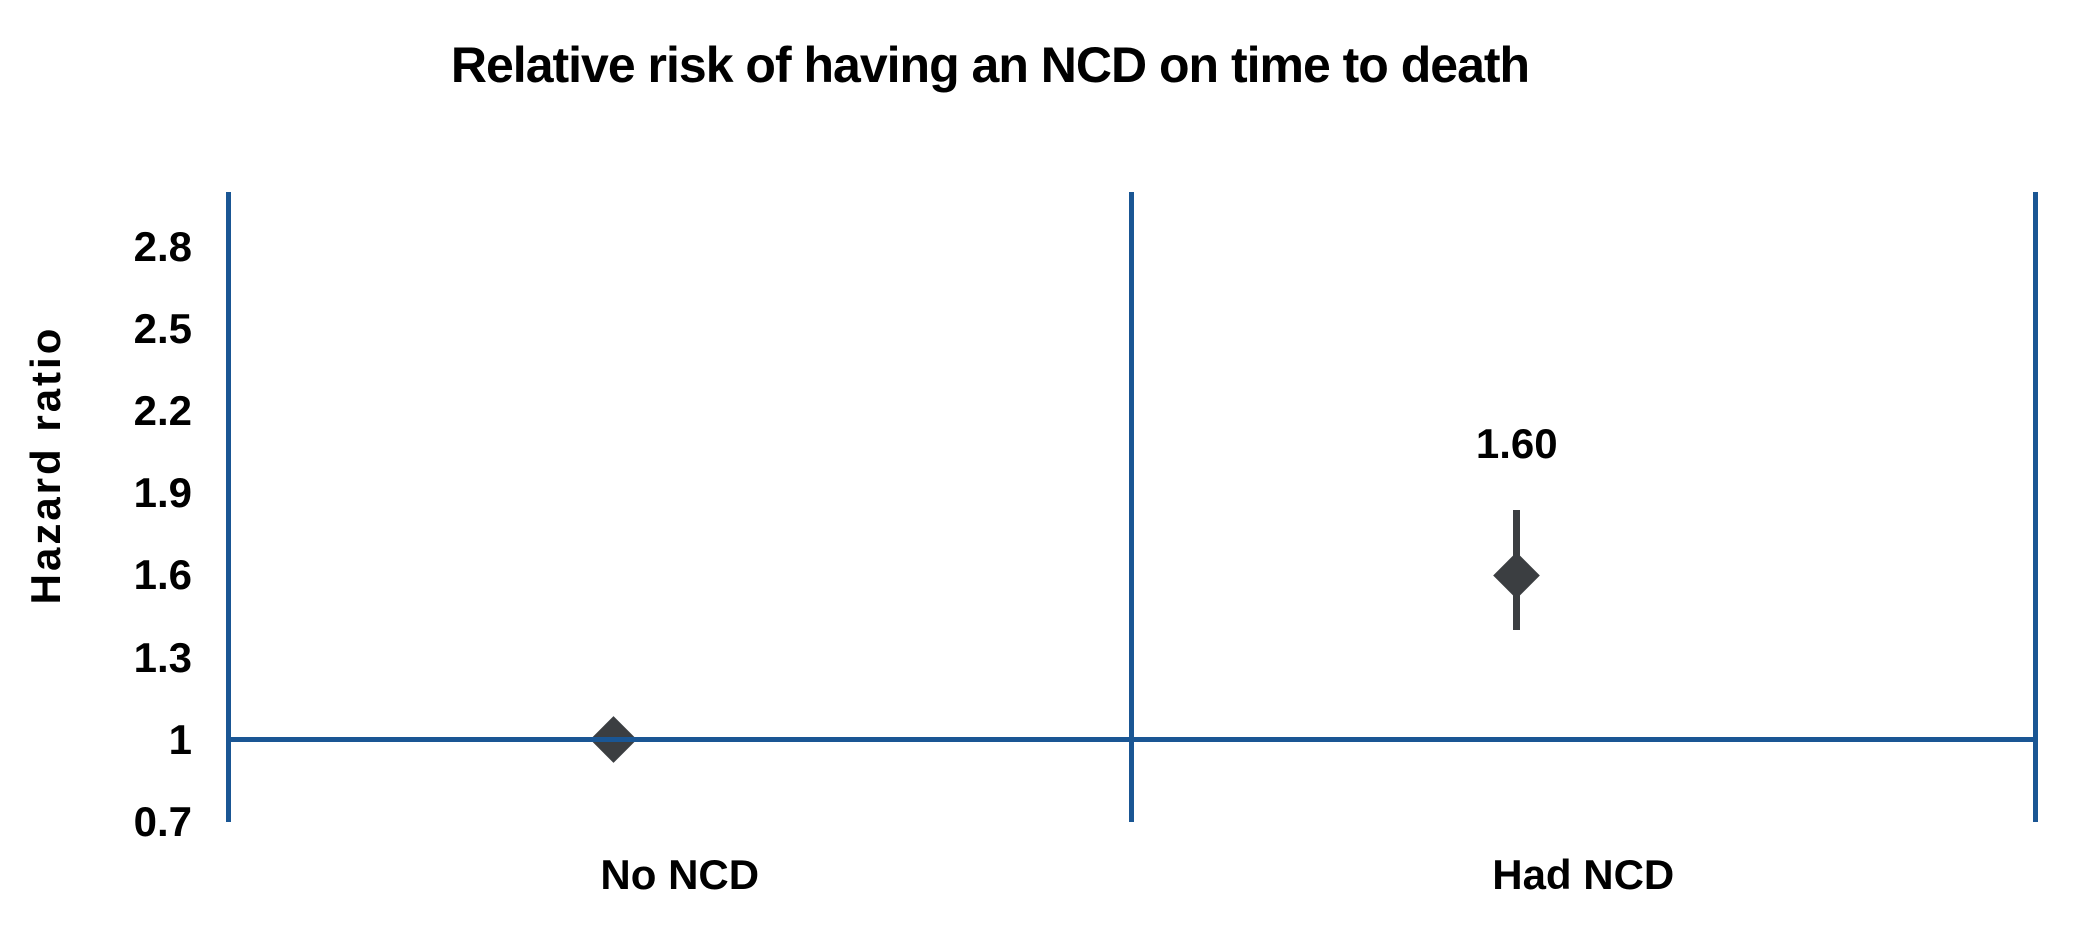 This screenshot has height=942, width=2082. What do you see at coordinates (680, 874) in the screenshot?
I see `x-category-label: No NCD` at bounding box center [680, 874].